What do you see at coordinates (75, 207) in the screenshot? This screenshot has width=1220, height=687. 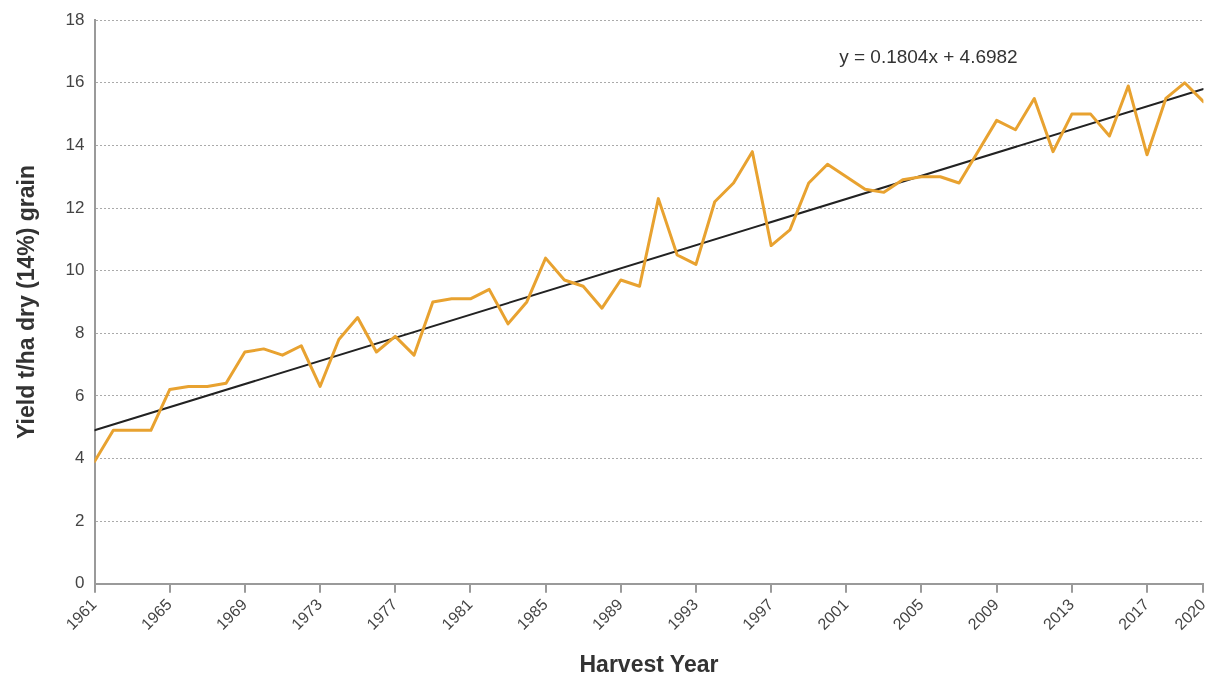 I see `y-tick-label: 12` at bounding box center [75, 207].